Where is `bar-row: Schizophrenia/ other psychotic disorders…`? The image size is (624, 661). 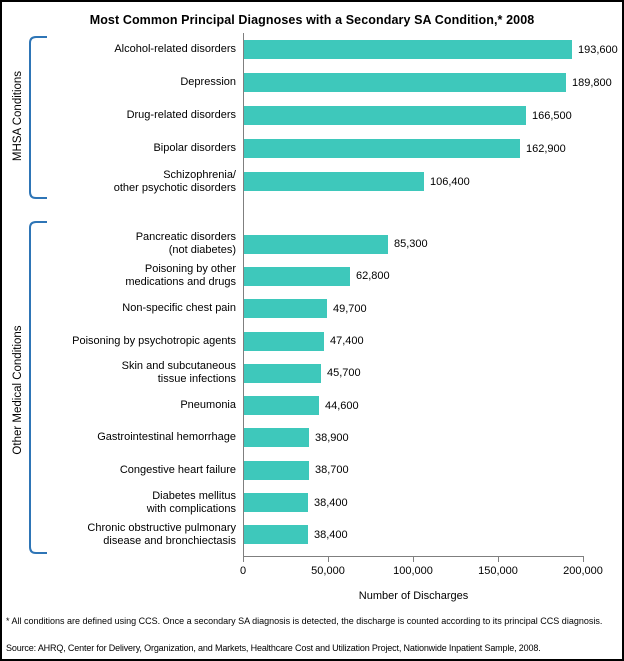
bar-row: Schizophrenia/ other psychotic disorders… is located at coordinates (312, 181).